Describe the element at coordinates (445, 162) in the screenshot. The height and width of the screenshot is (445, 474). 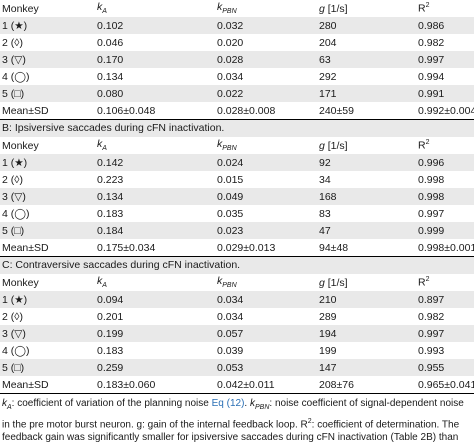
I see `table-cell: 0.996` at that location.